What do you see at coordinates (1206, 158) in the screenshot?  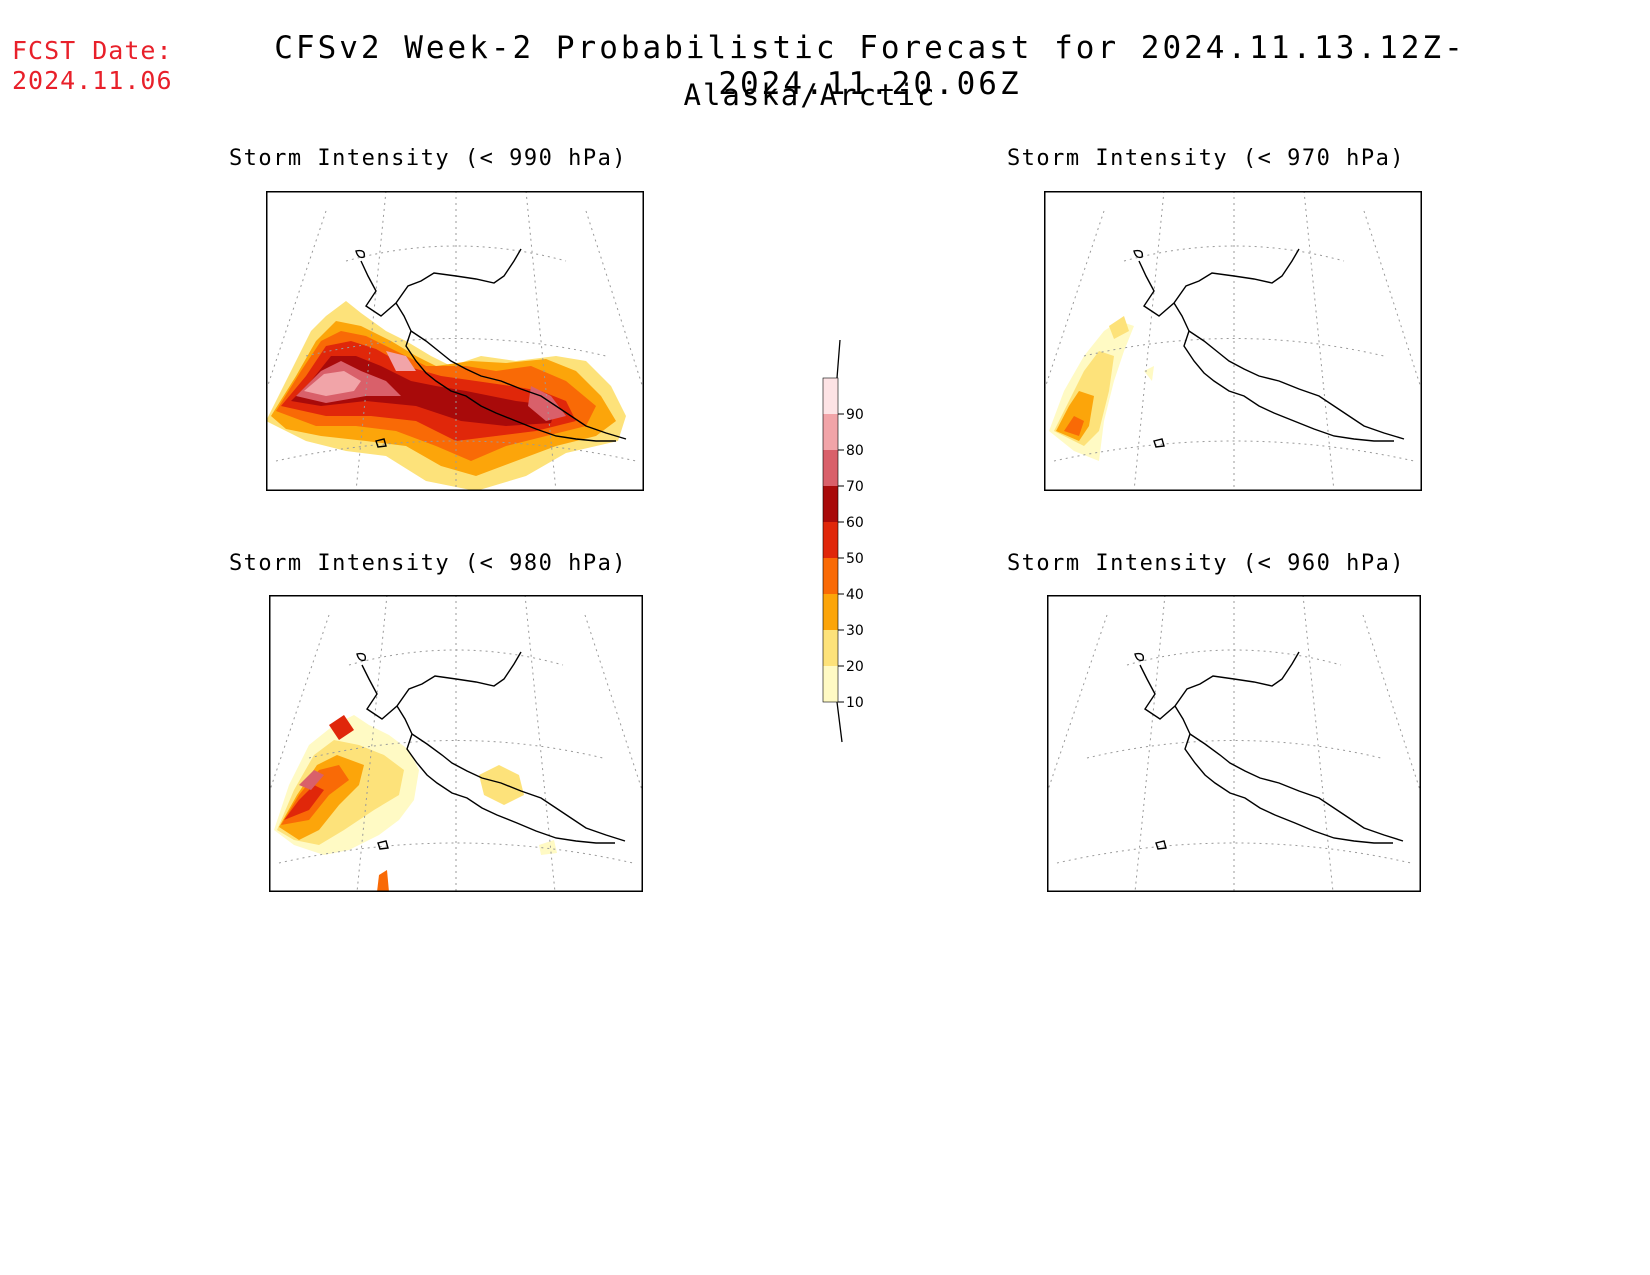 I see `panel-title-970: Storm Intensity (< 970 hPa)` at bounding box center [1206, 158].